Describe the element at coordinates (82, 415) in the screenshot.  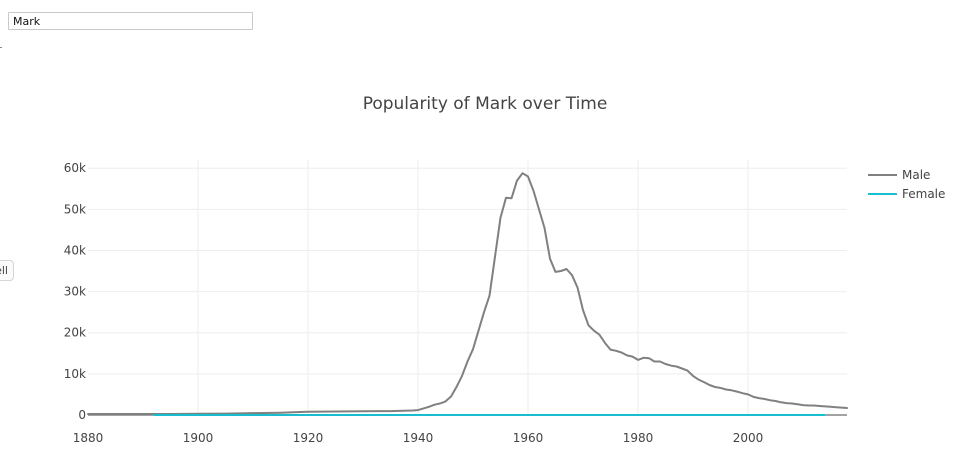
I see `y-tick-label: 0` at that location.